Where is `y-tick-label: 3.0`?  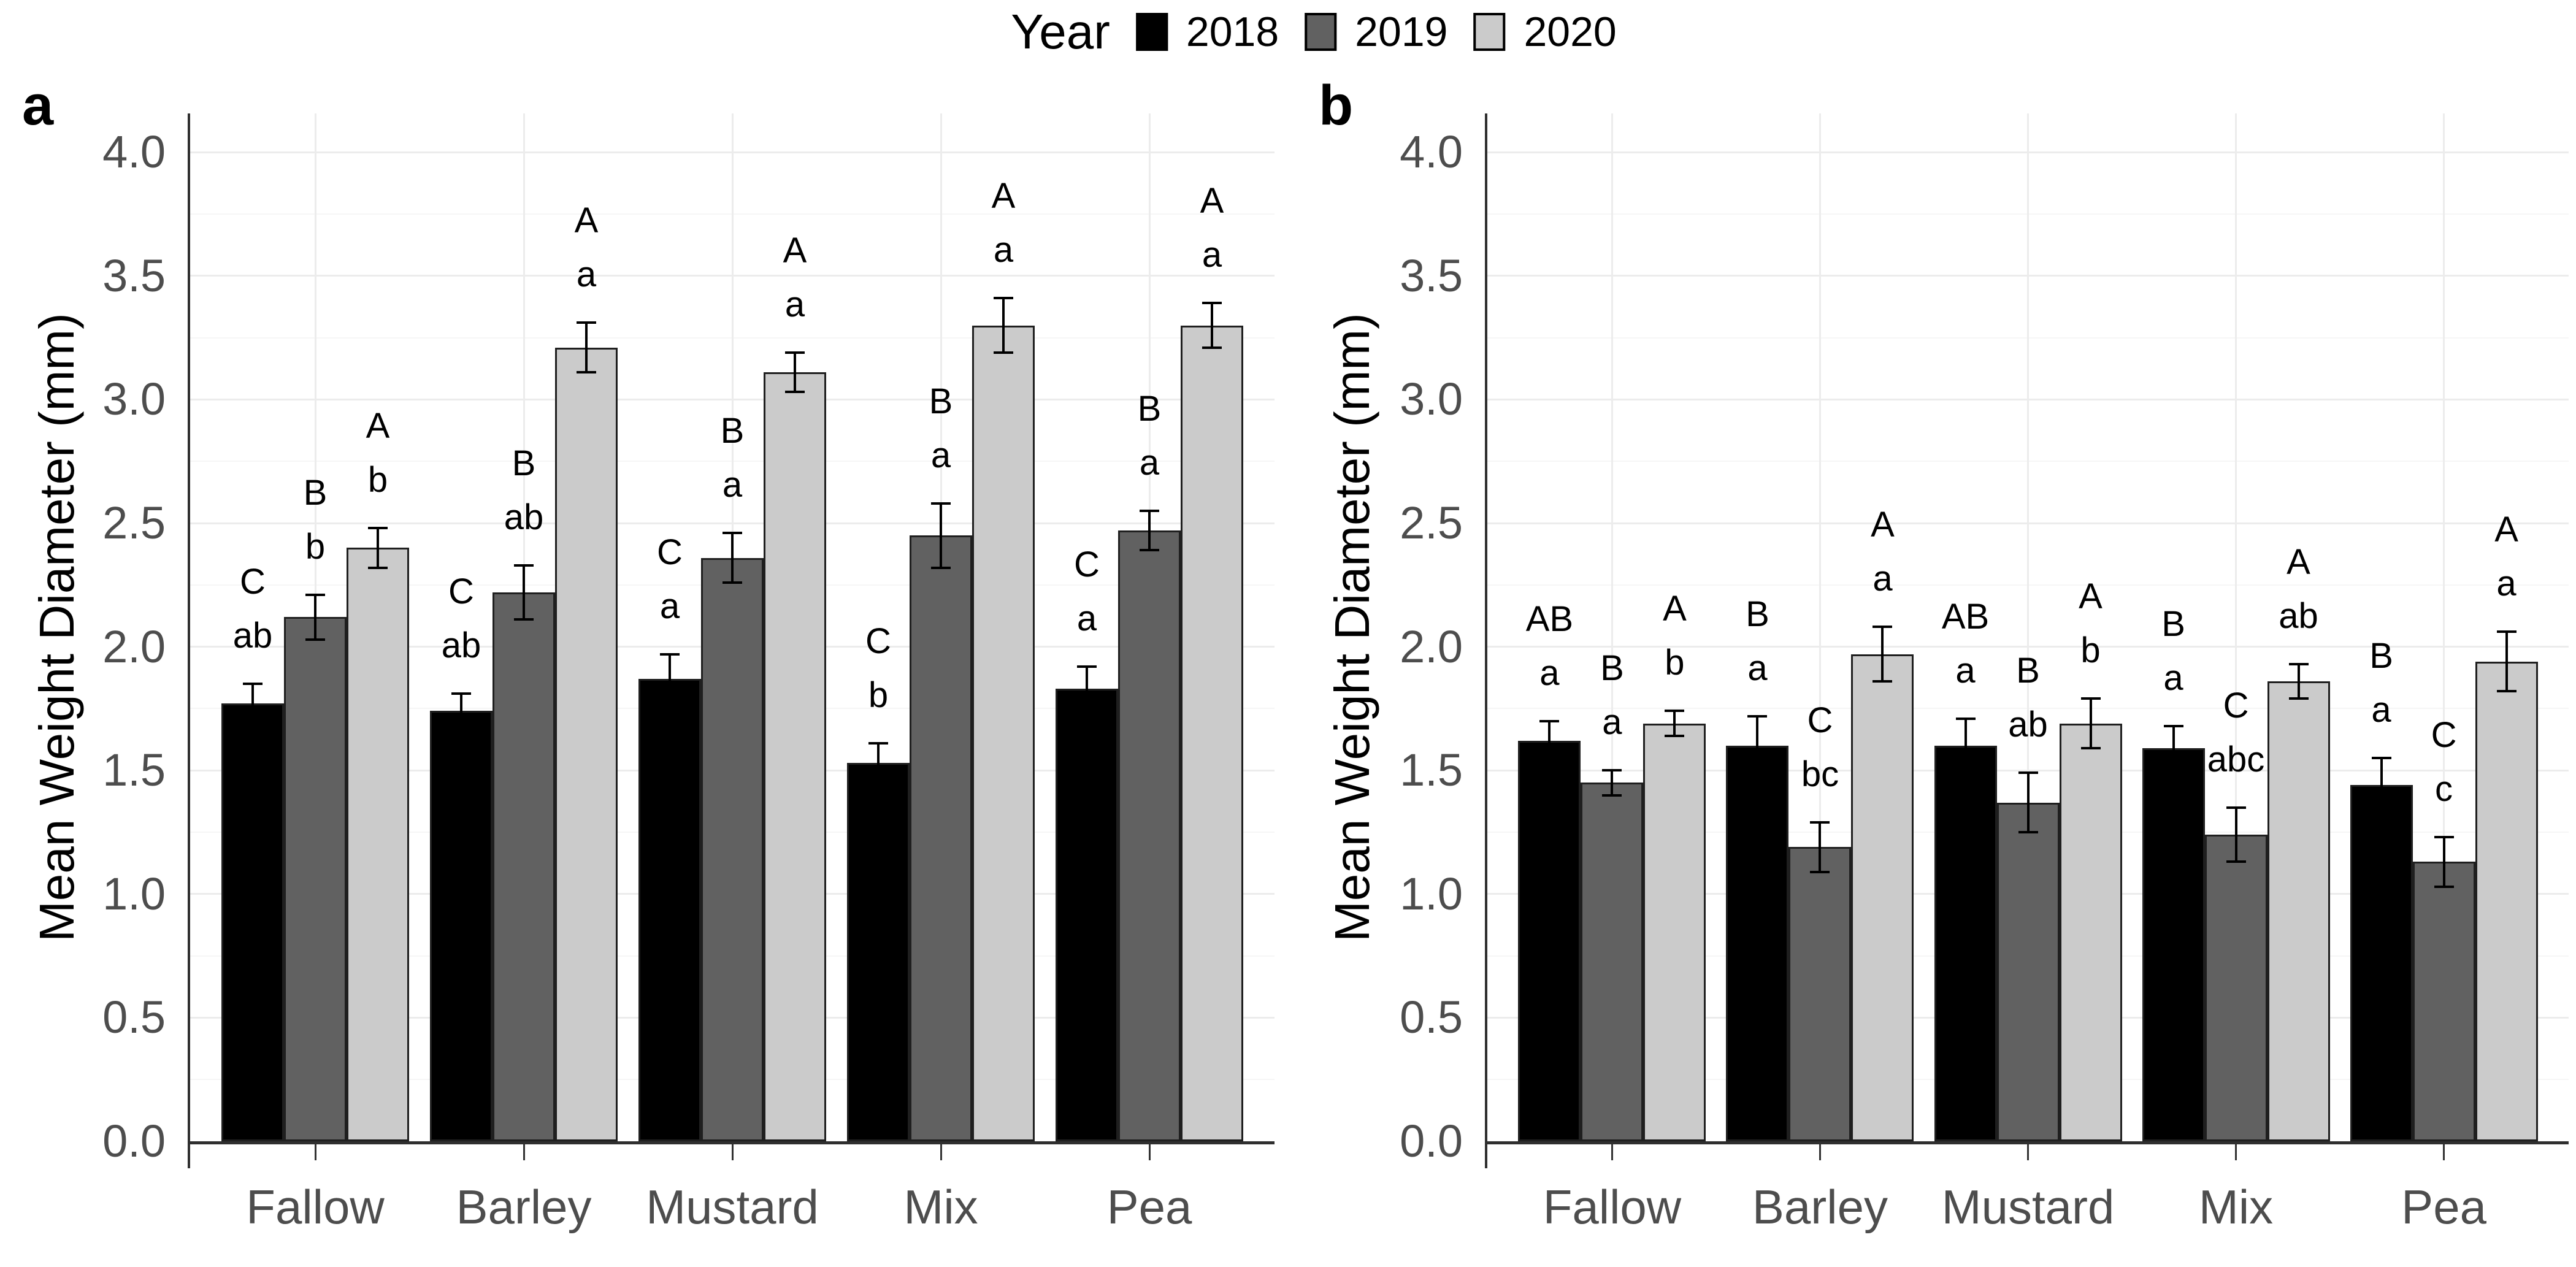
y-tick-label: 3.0 is located at coordinates (1431, 399).